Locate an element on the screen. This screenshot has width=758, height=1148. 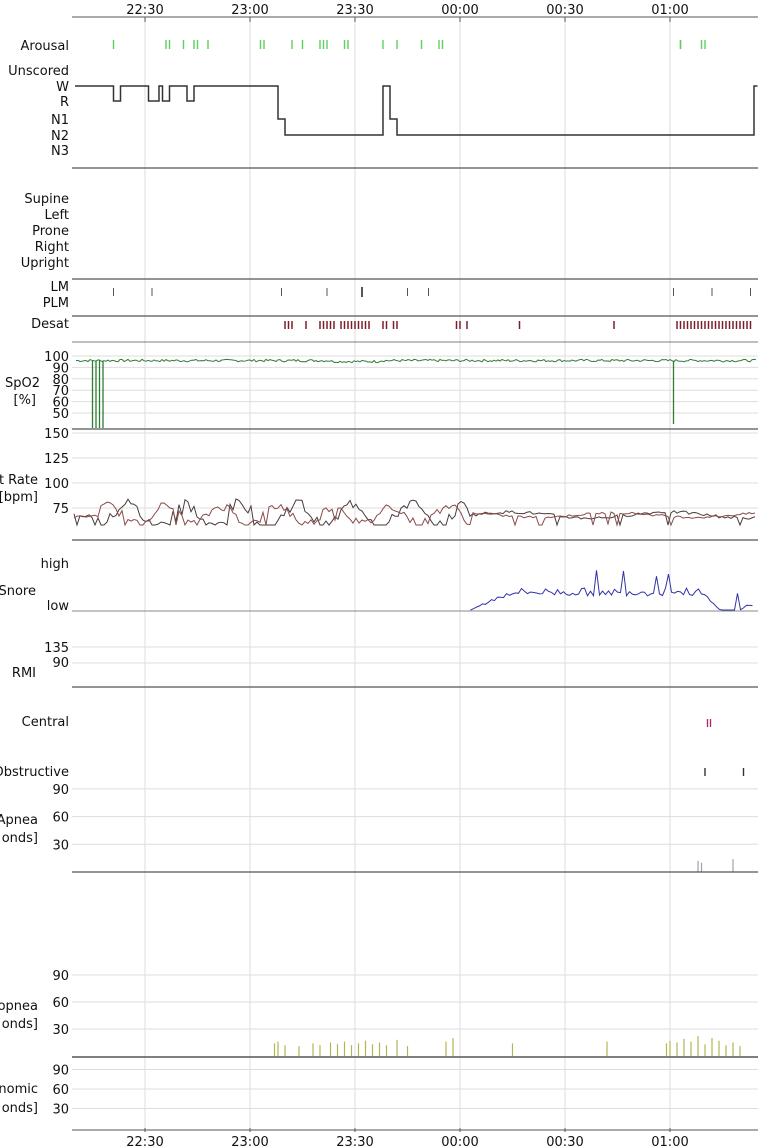
hypnogram-line is located at coordinates (416, 110).